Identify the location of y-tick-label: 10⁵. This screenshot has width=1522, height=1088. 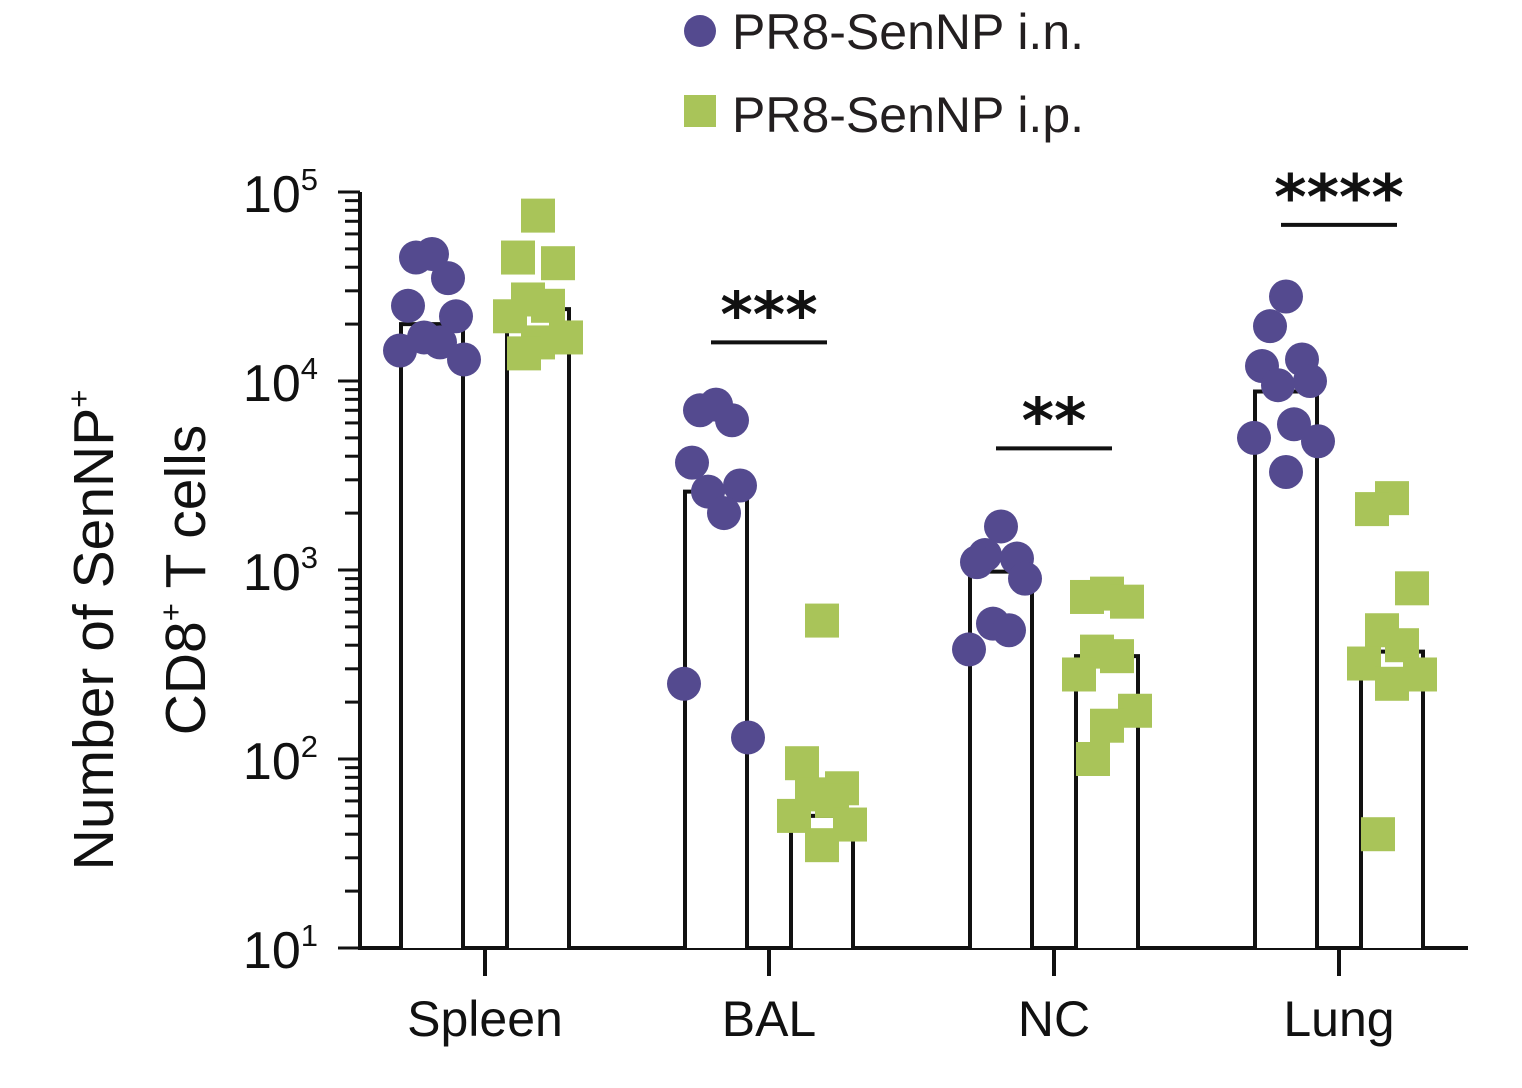
(280, 193).